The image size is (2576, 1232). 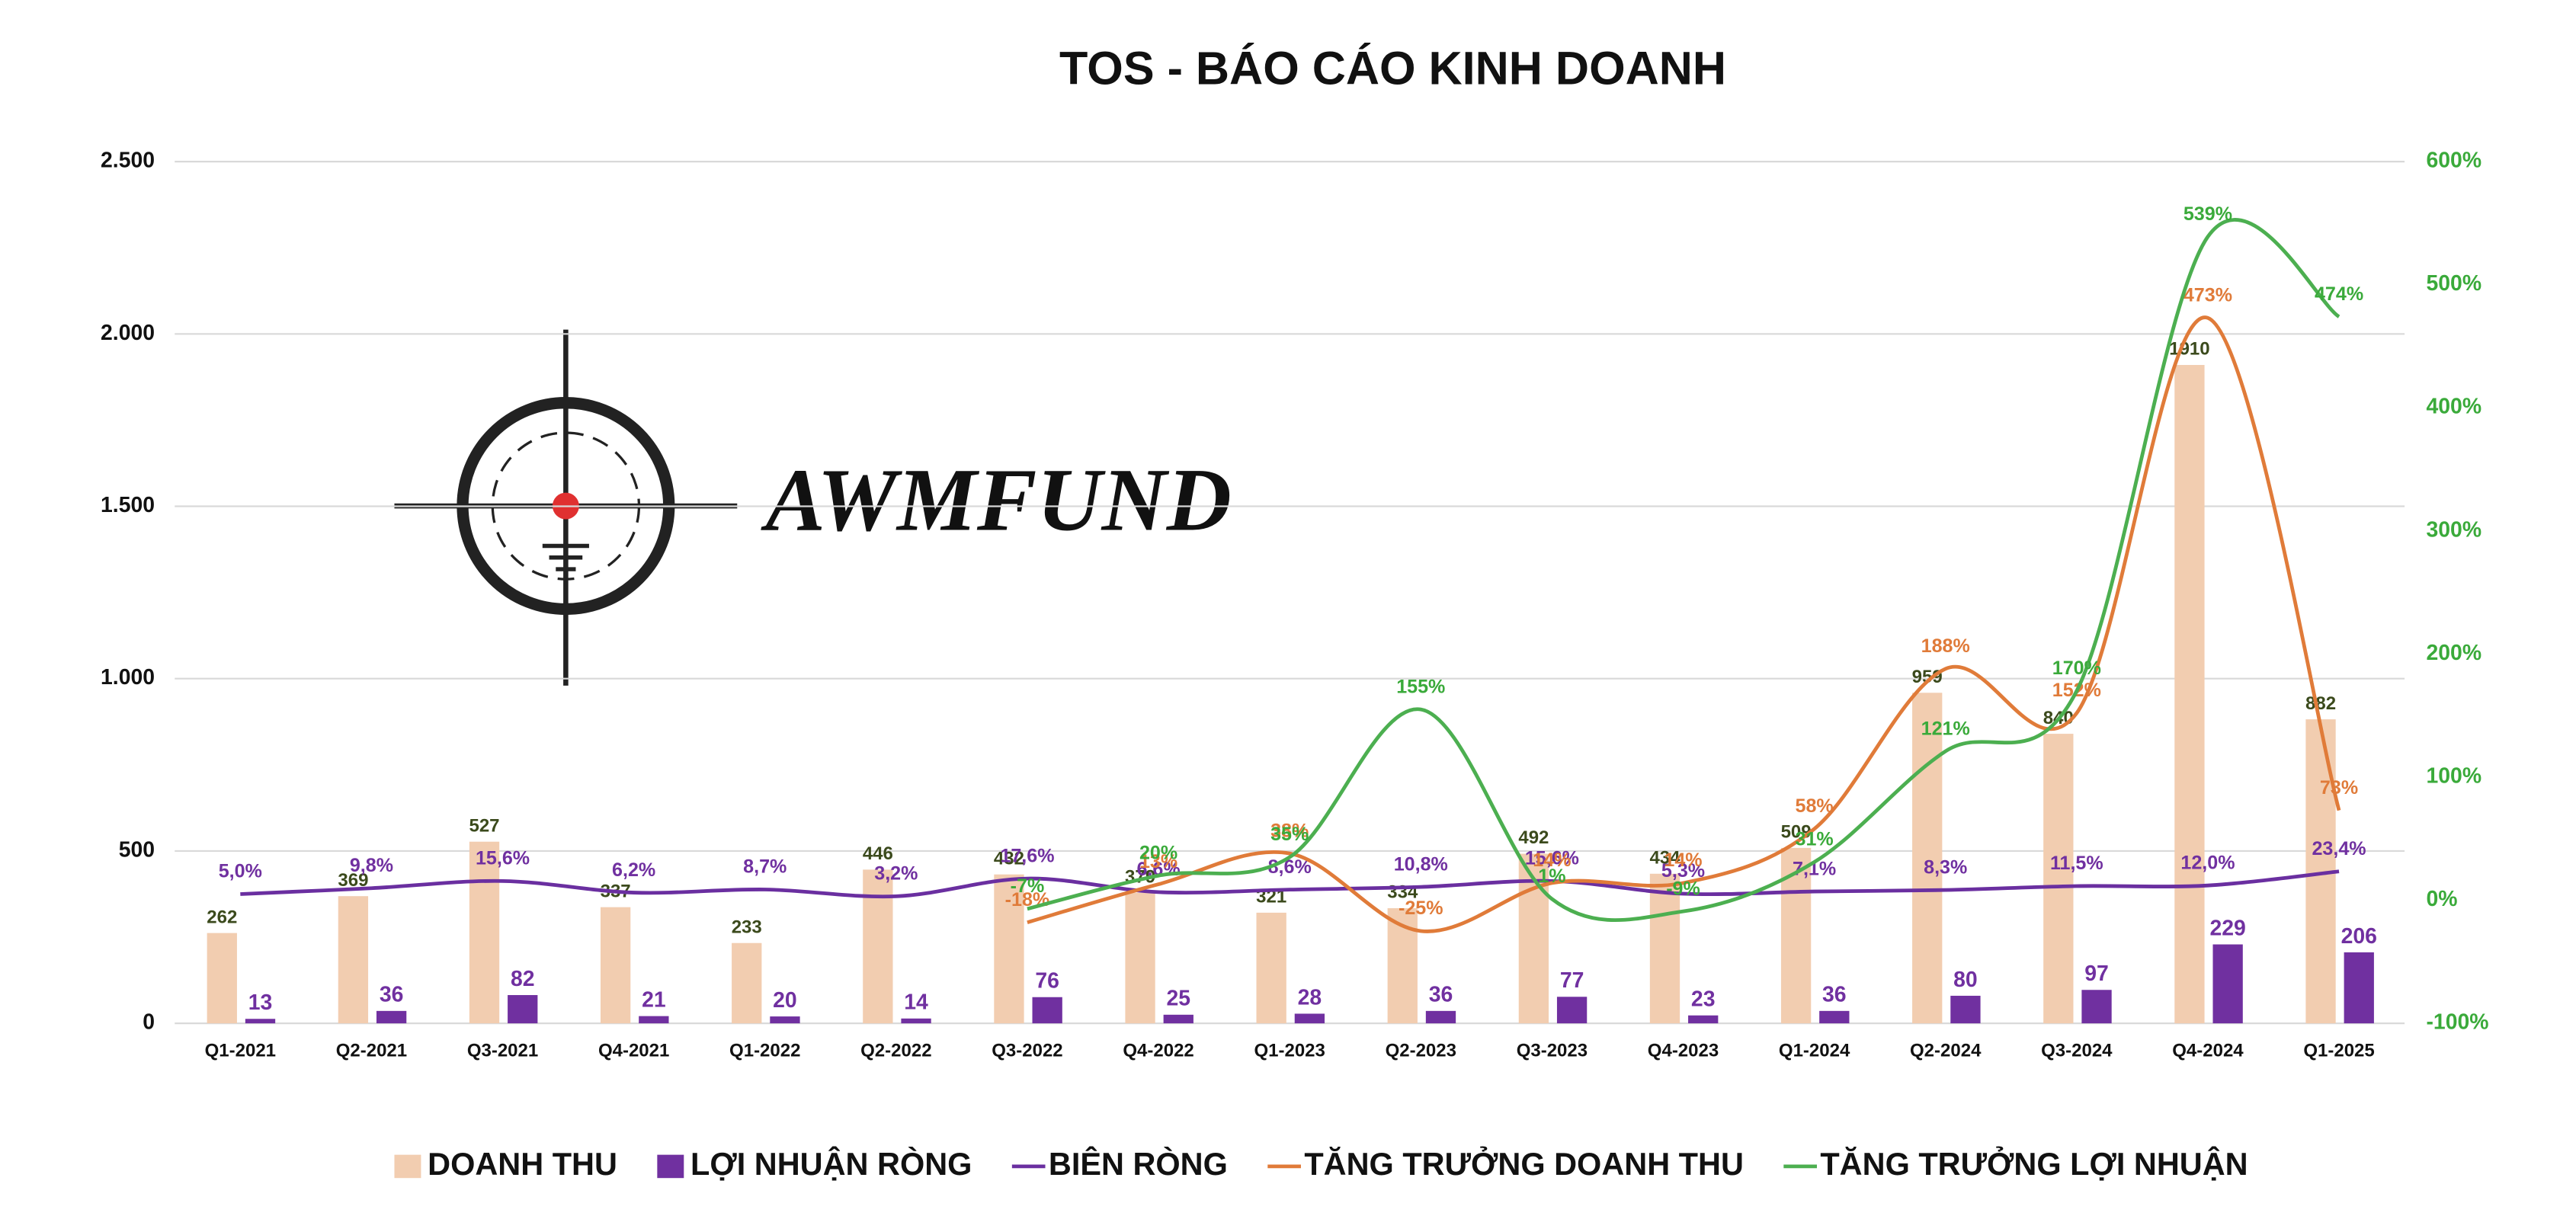 What do you see at coordinates (896, 1051) in the screenshot?
I see `x-tick-label: Q2-2022` at bounding box center [896, 1051].